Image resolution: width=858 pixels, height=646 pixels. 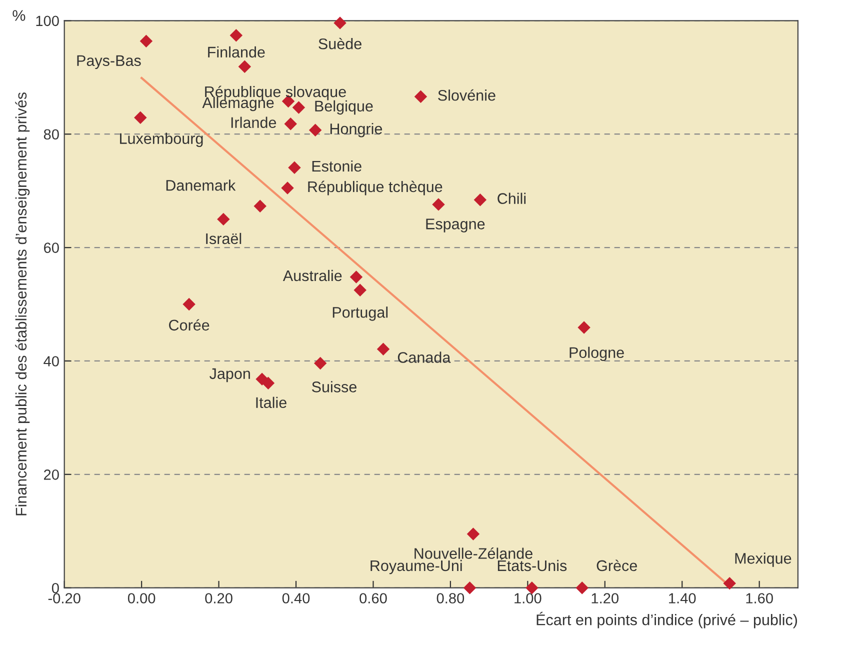 What do you see at coordinates (218, 598) in the screenshot?
I see `x-tick-label: 0.20` at bounding box center [218, 598].